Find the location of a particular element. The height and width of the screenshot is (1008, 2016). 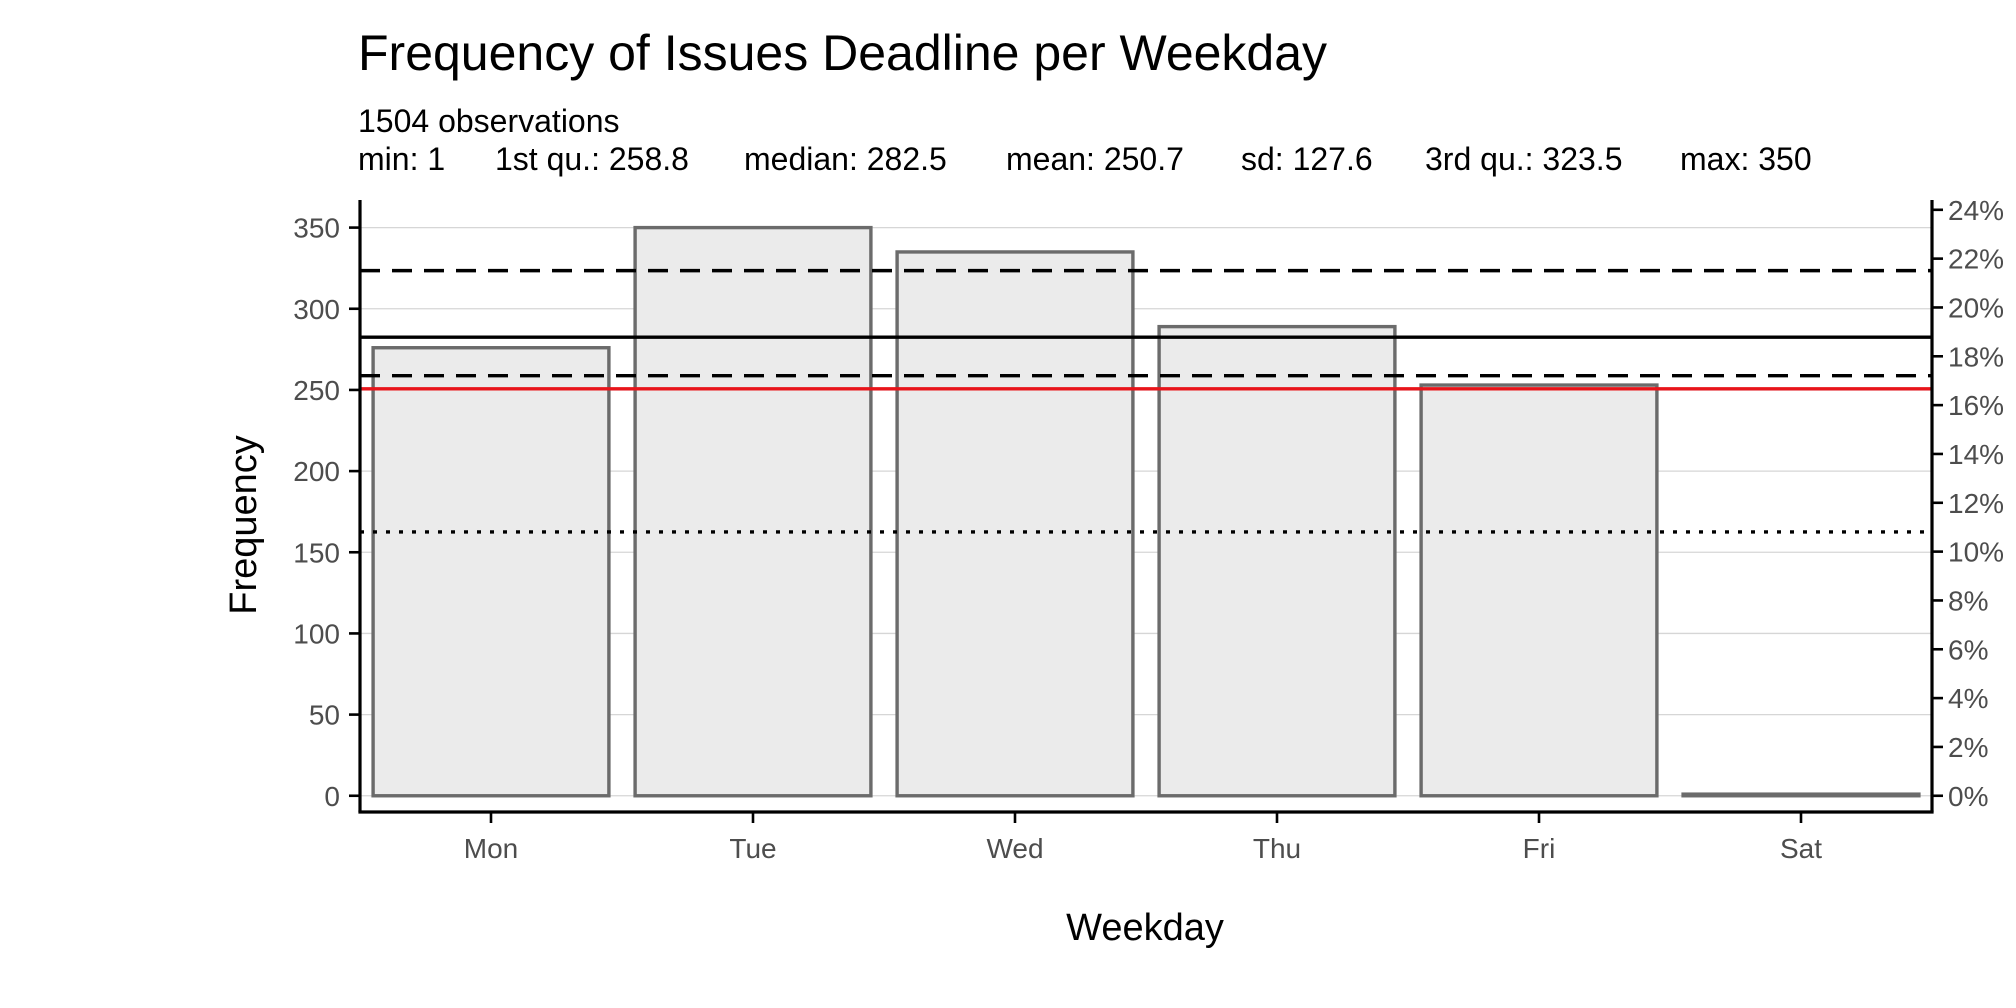

x-tick-label: Wed is located at coordinates (1014, 848).